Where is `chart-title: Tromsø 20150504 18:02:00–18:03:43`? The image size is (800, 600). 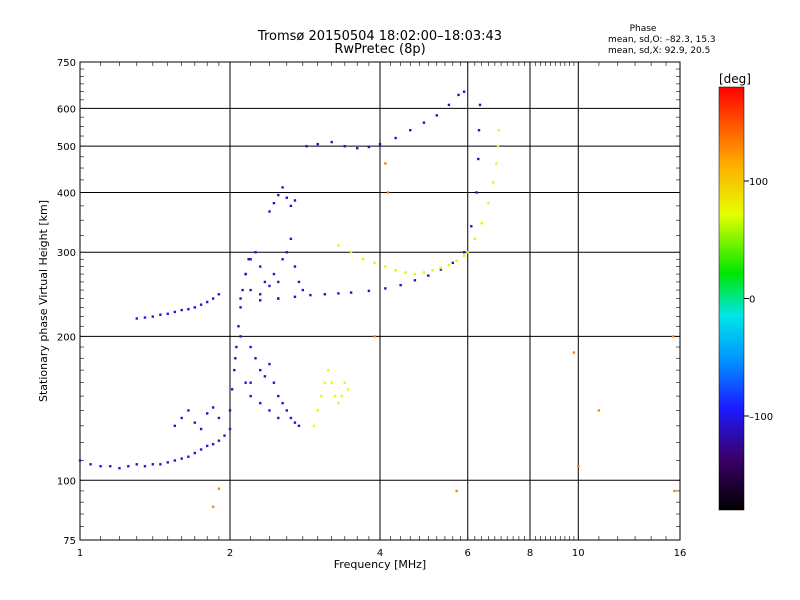 chart-title: Tromsø 20150504 18:02:00–18:03:43 is located at coordinates (379, 36).